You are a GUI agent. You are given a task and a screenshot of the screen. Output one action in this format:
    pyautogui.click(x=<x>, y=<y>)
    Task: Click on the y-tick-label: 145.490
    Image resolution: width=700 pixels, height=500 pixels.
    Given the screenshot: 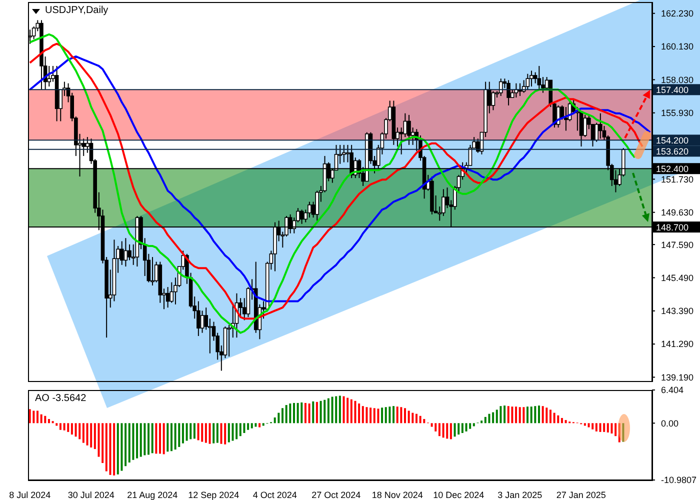 What is the action you would take?
    pyautogui.click(x=677, y=277)
    